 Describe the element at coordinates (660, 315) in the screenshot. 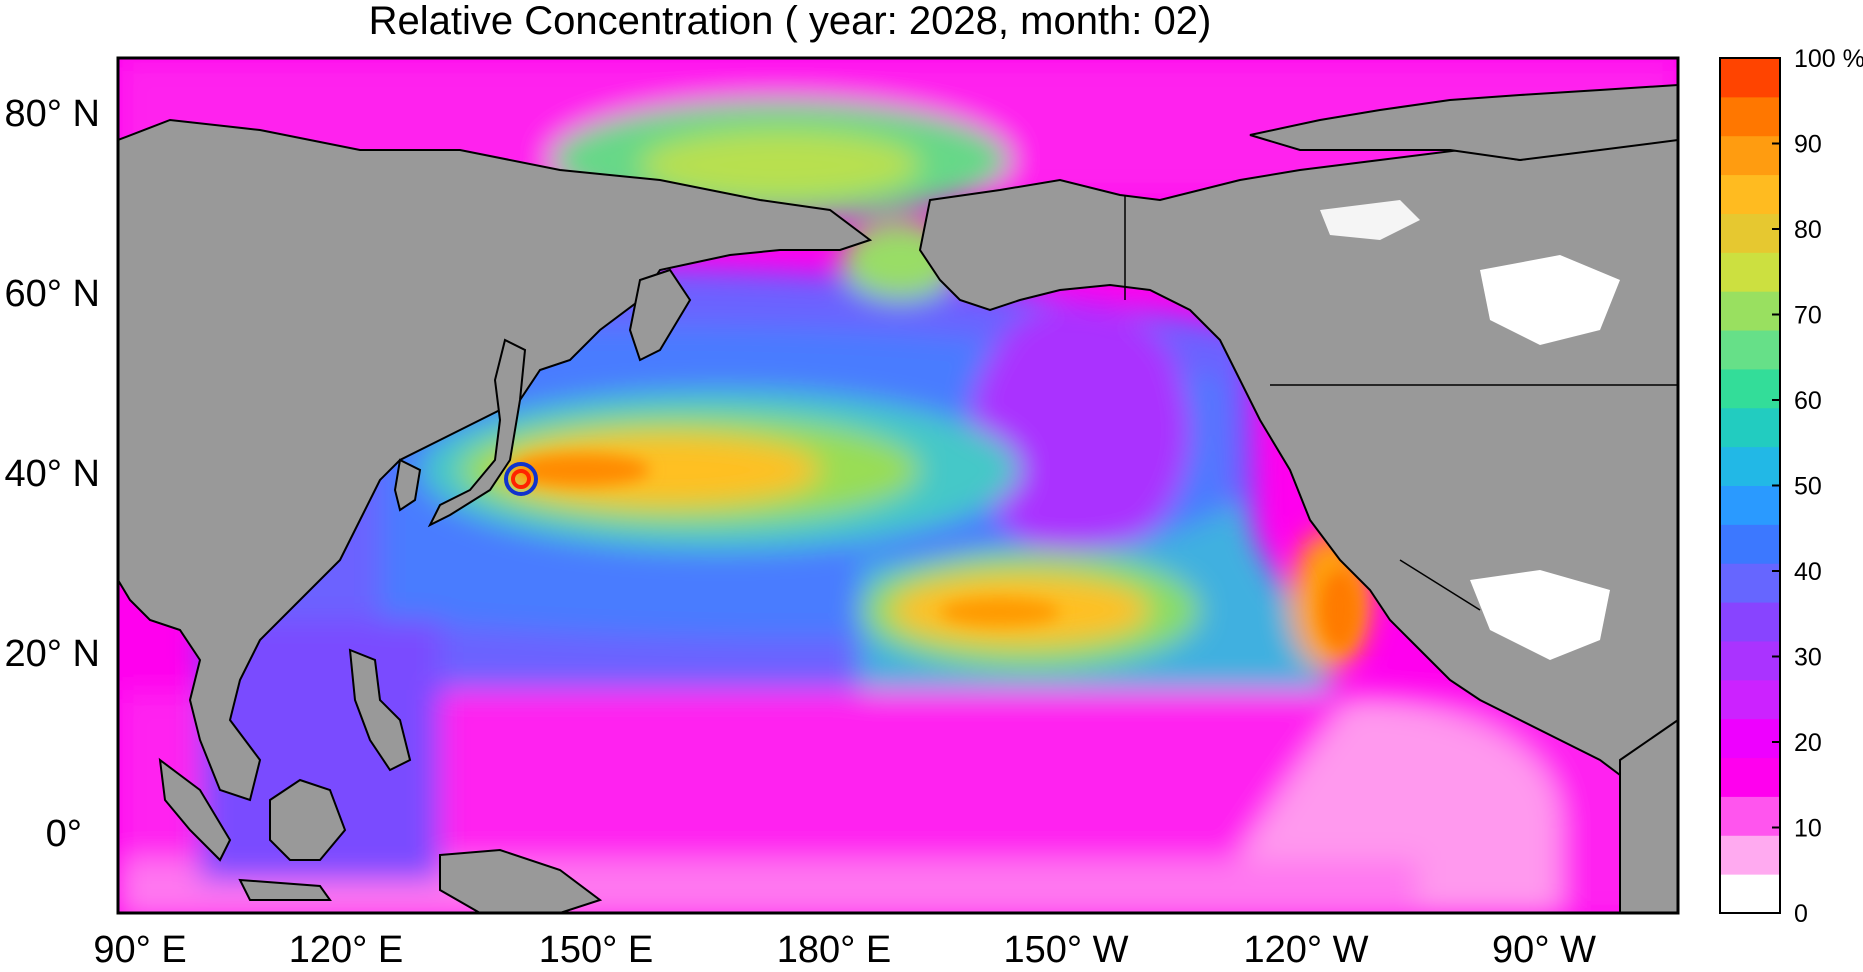

I see `kamchatka` at that location.